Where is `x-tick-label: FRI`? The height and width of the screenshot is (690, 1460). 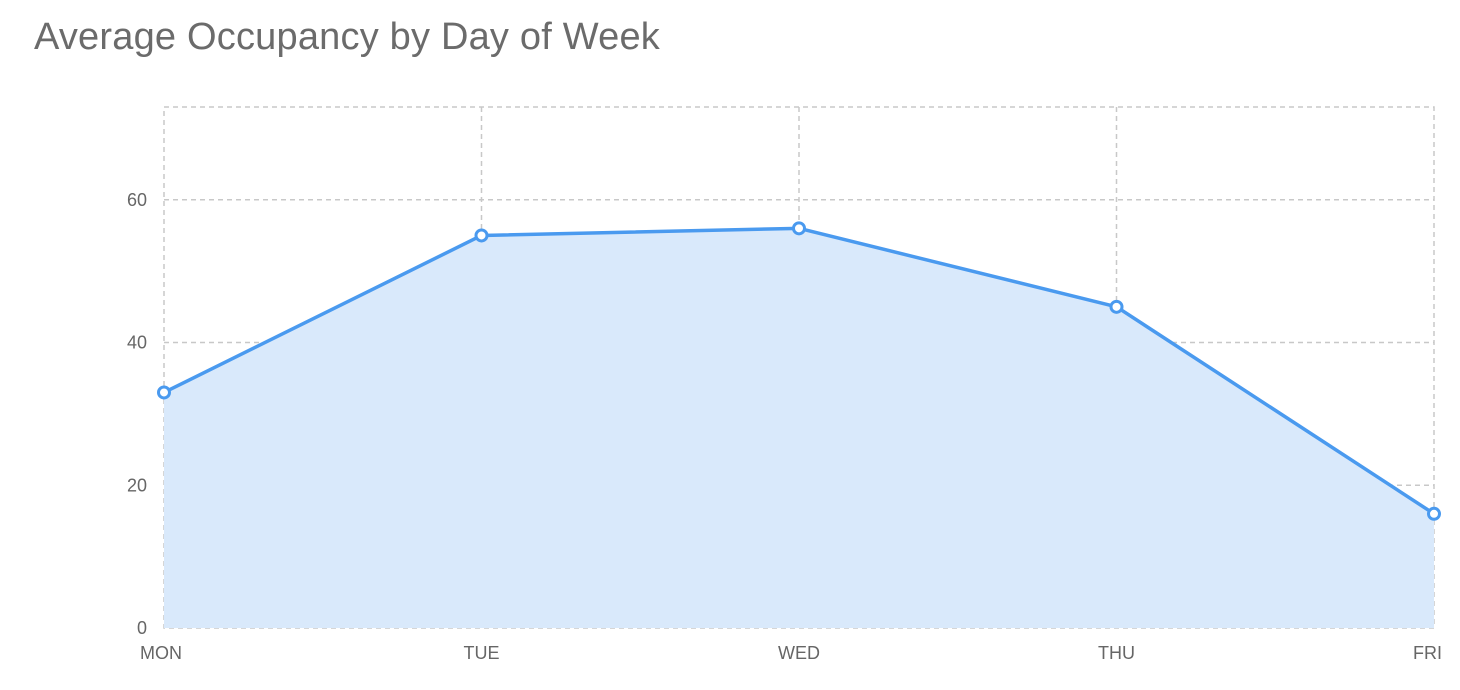
x-tick-label: FRI is located at coordinates (1427, 653).